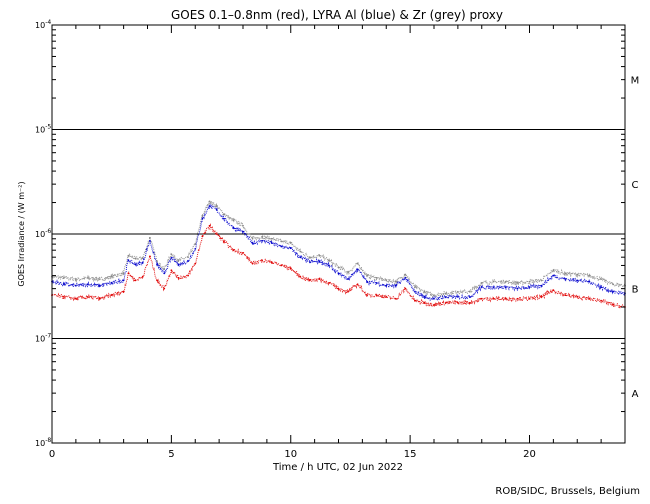 This screenshot has width=650, height=504. What do you see at coordinates (43, 442) in the screenshot?
I see `y-tick-label: 10⁻⁸` at bounding box center [43, 442].